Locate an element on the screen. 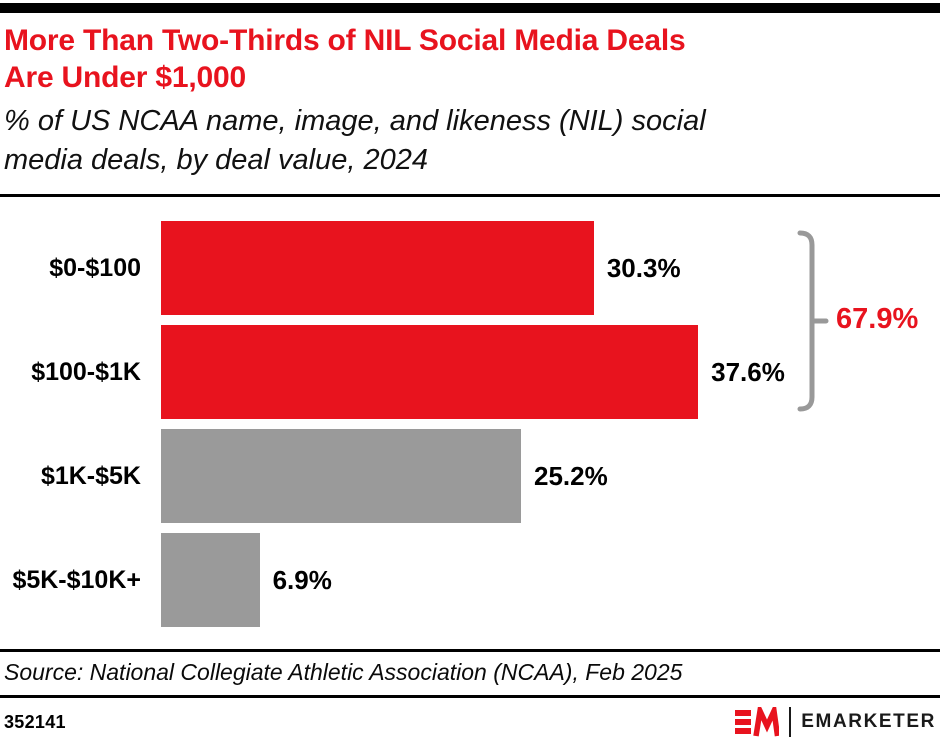 The image size is (940, 748). brace-icon is located at coordinates (813, 321).